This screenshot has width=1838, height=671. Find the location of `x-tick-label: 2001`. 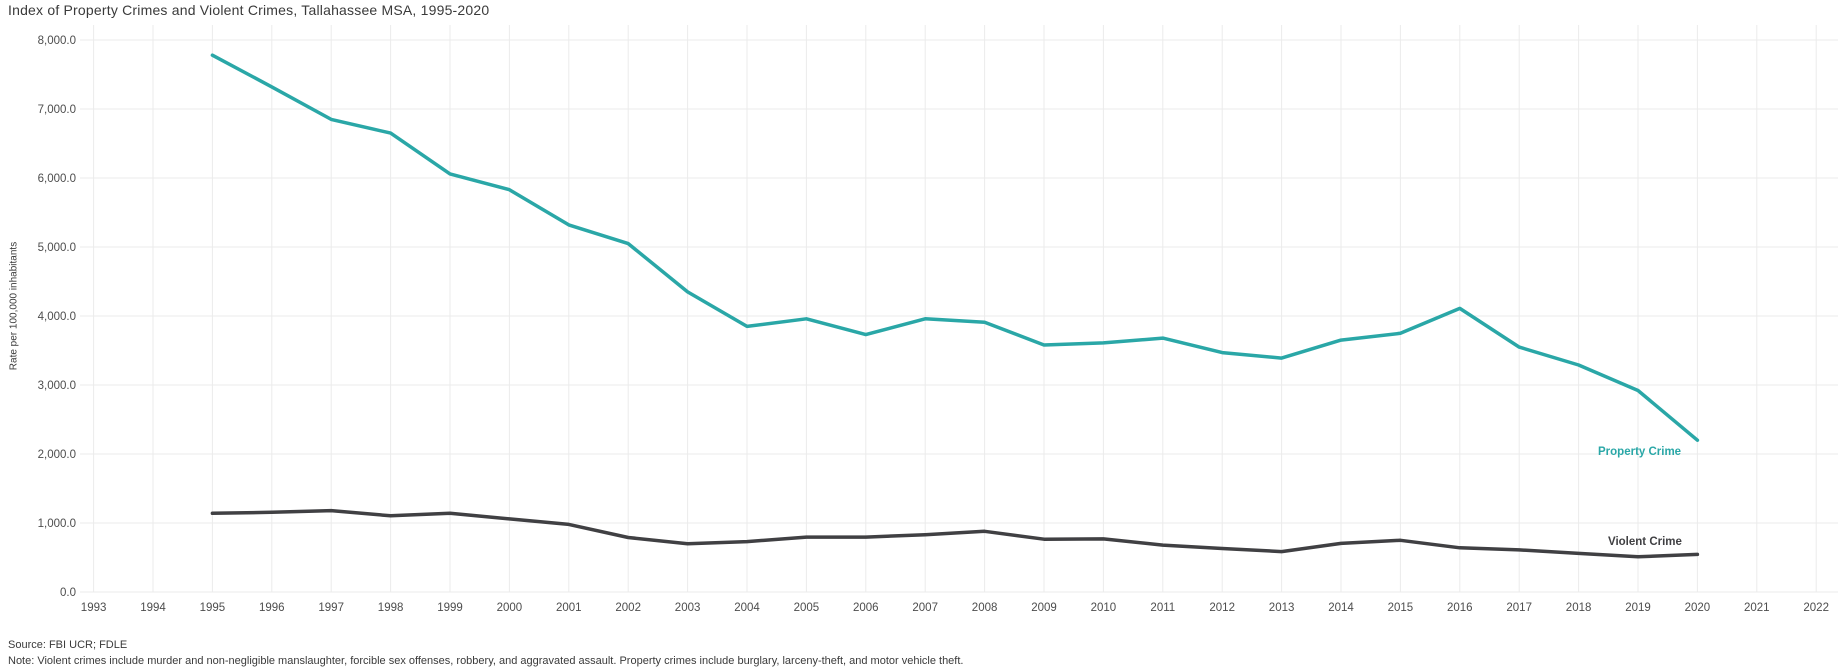

x-tick-label: 2001 is located at coordinates (569, 608).